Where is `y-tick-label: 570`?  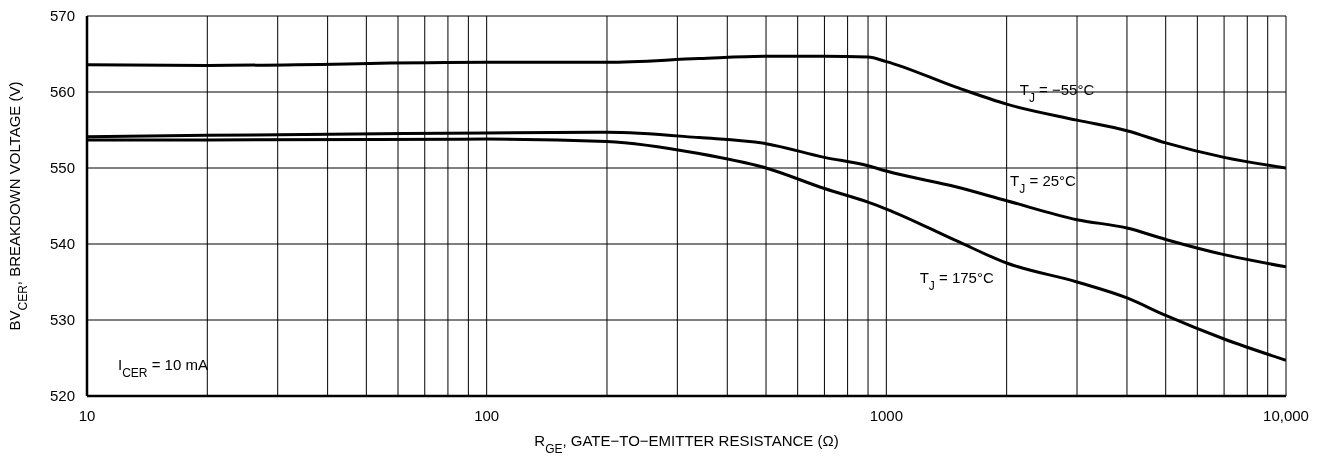 y-tick-label: 570 is located at coordinates (62, 16).